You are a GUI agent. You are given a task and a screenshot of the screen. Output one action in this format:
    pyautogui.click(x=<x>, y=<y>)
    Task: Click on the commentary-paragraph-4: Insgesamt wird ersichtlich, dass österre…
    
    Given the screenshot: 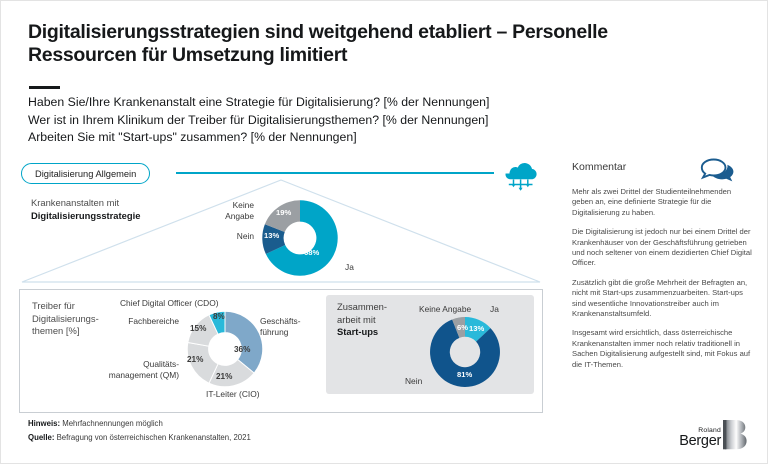 What is the action you would take?
    pyautogui.click(x=661, y=348)
    